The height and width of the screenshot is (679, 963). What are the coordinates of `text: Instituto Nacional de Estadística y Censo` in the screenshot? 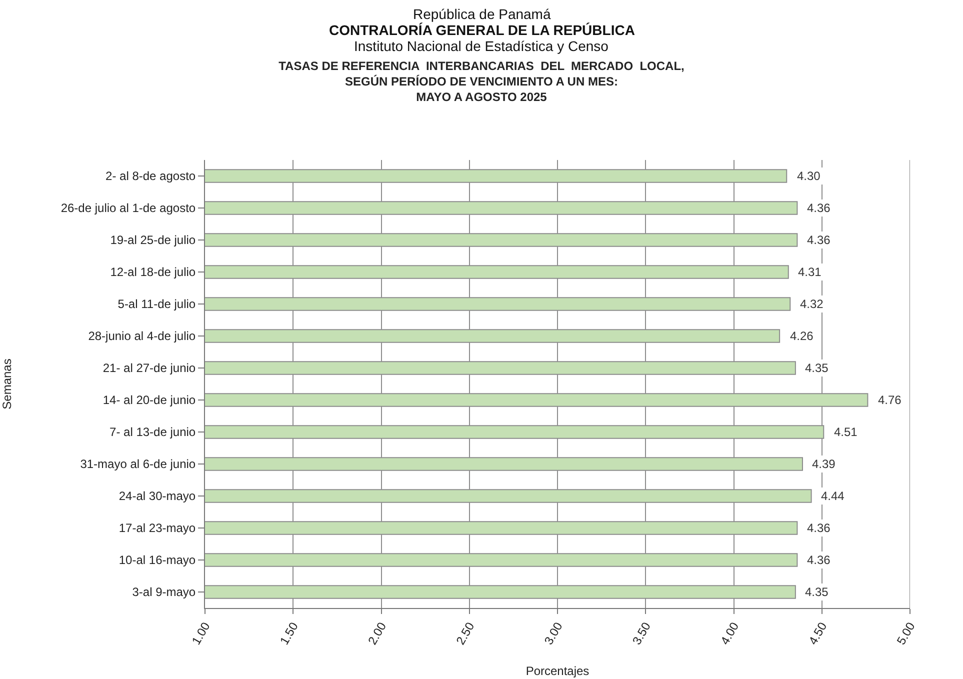 It's located at (481, 46).